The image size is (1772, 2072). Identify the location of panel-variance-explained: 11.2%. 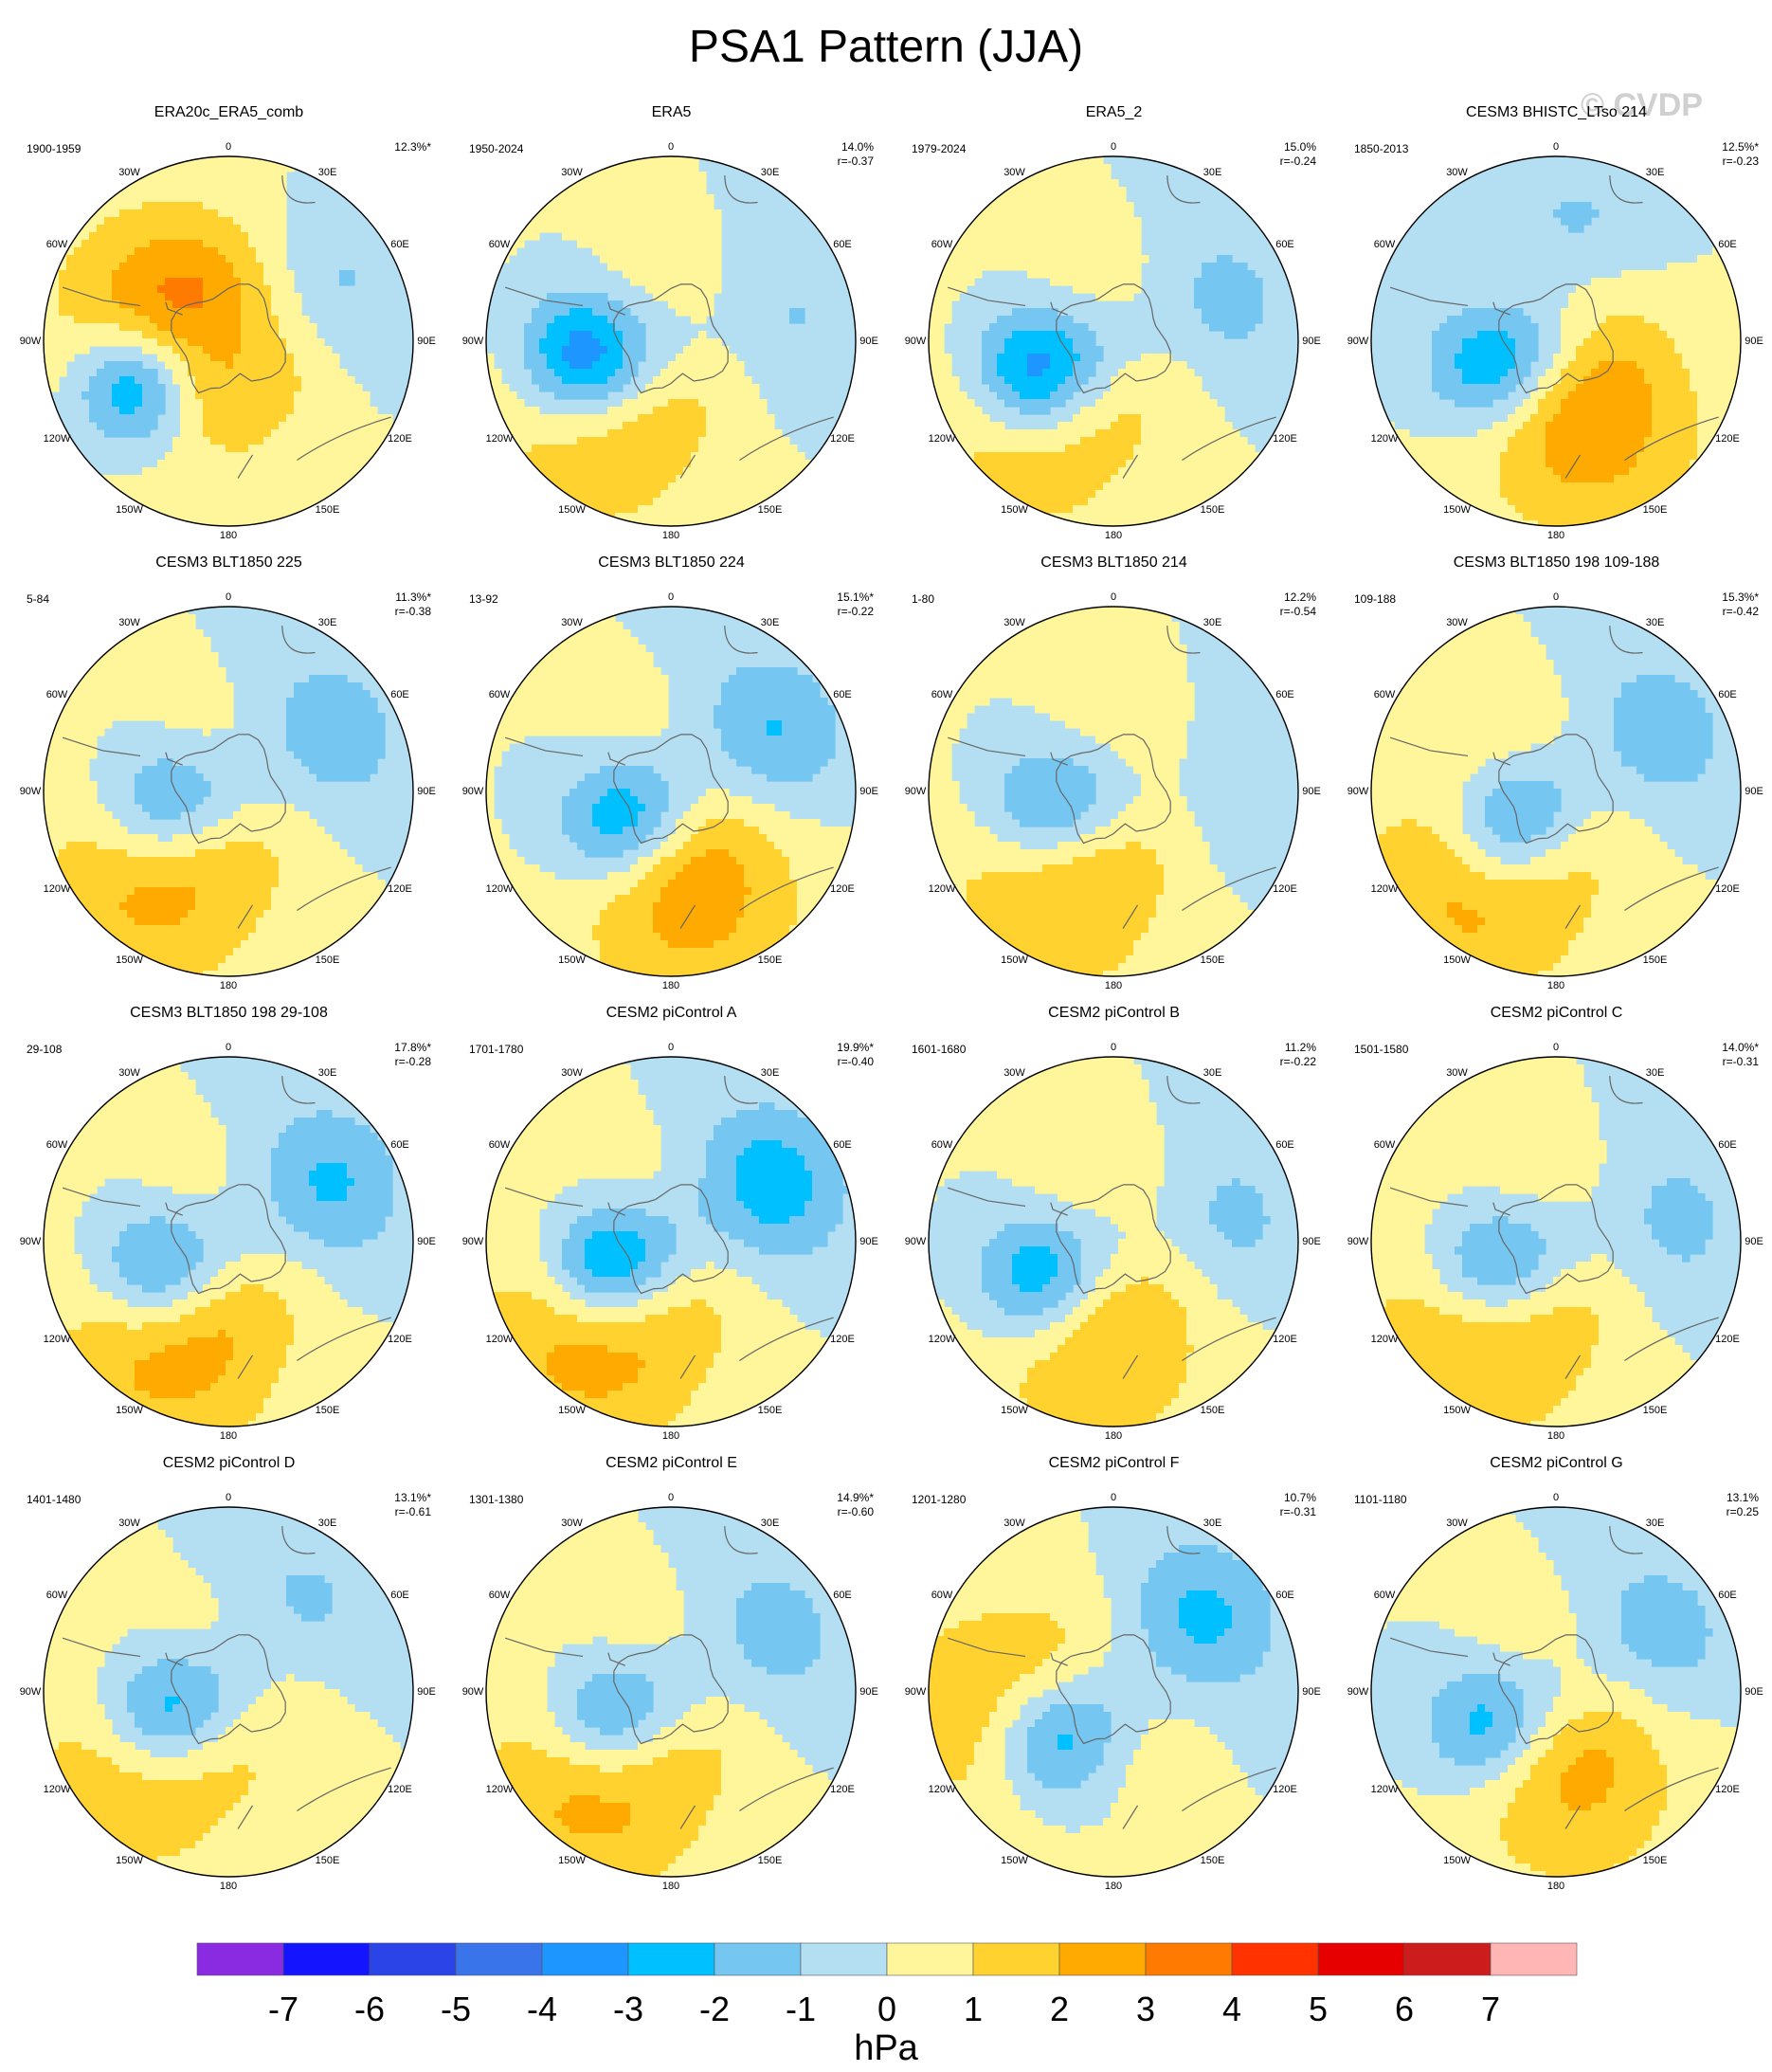
(1300, 1047).